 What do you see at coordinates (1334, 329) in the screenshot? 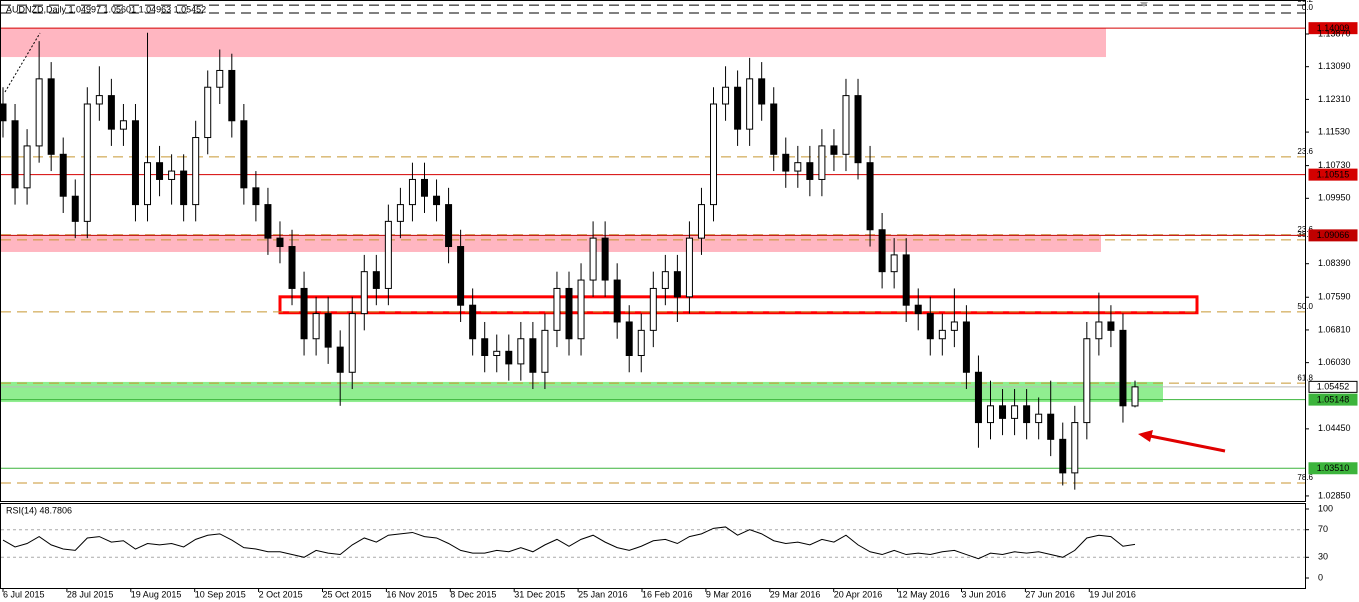
I see `y-tick-label: 1.06810` at bounding box center [1334, 329].